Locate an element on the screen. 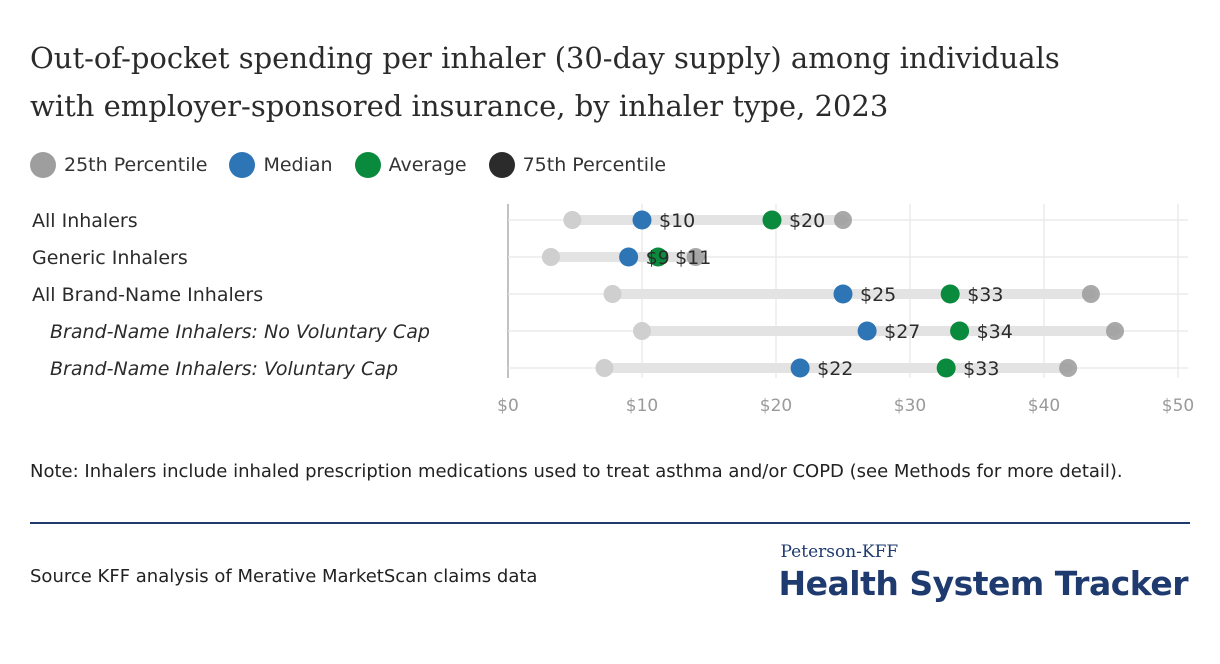 The width and height of the screenshot is (1220, 664). median-value-label: $10 is located at coordinates (677, 221).